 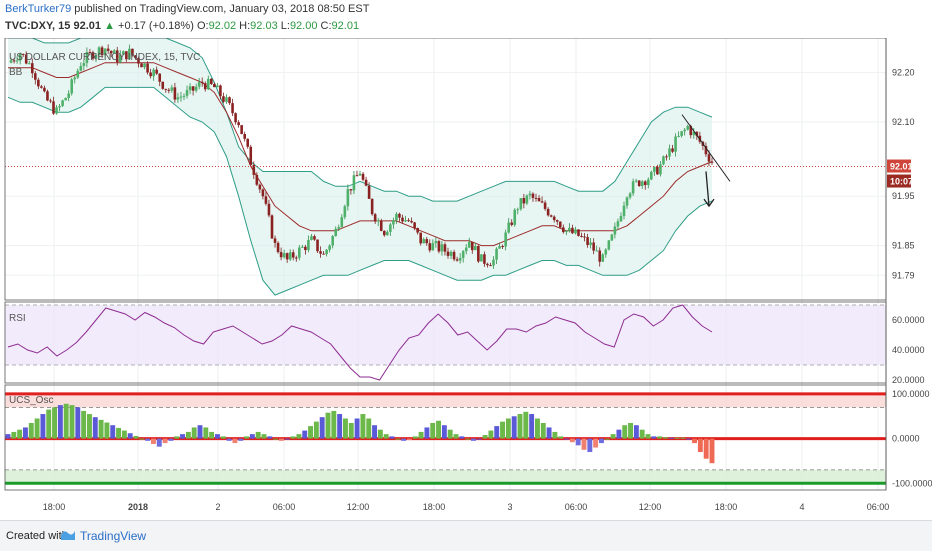 I want to click on ucs-axis-tick-label: 100.0000, so click(x=911, y=394).